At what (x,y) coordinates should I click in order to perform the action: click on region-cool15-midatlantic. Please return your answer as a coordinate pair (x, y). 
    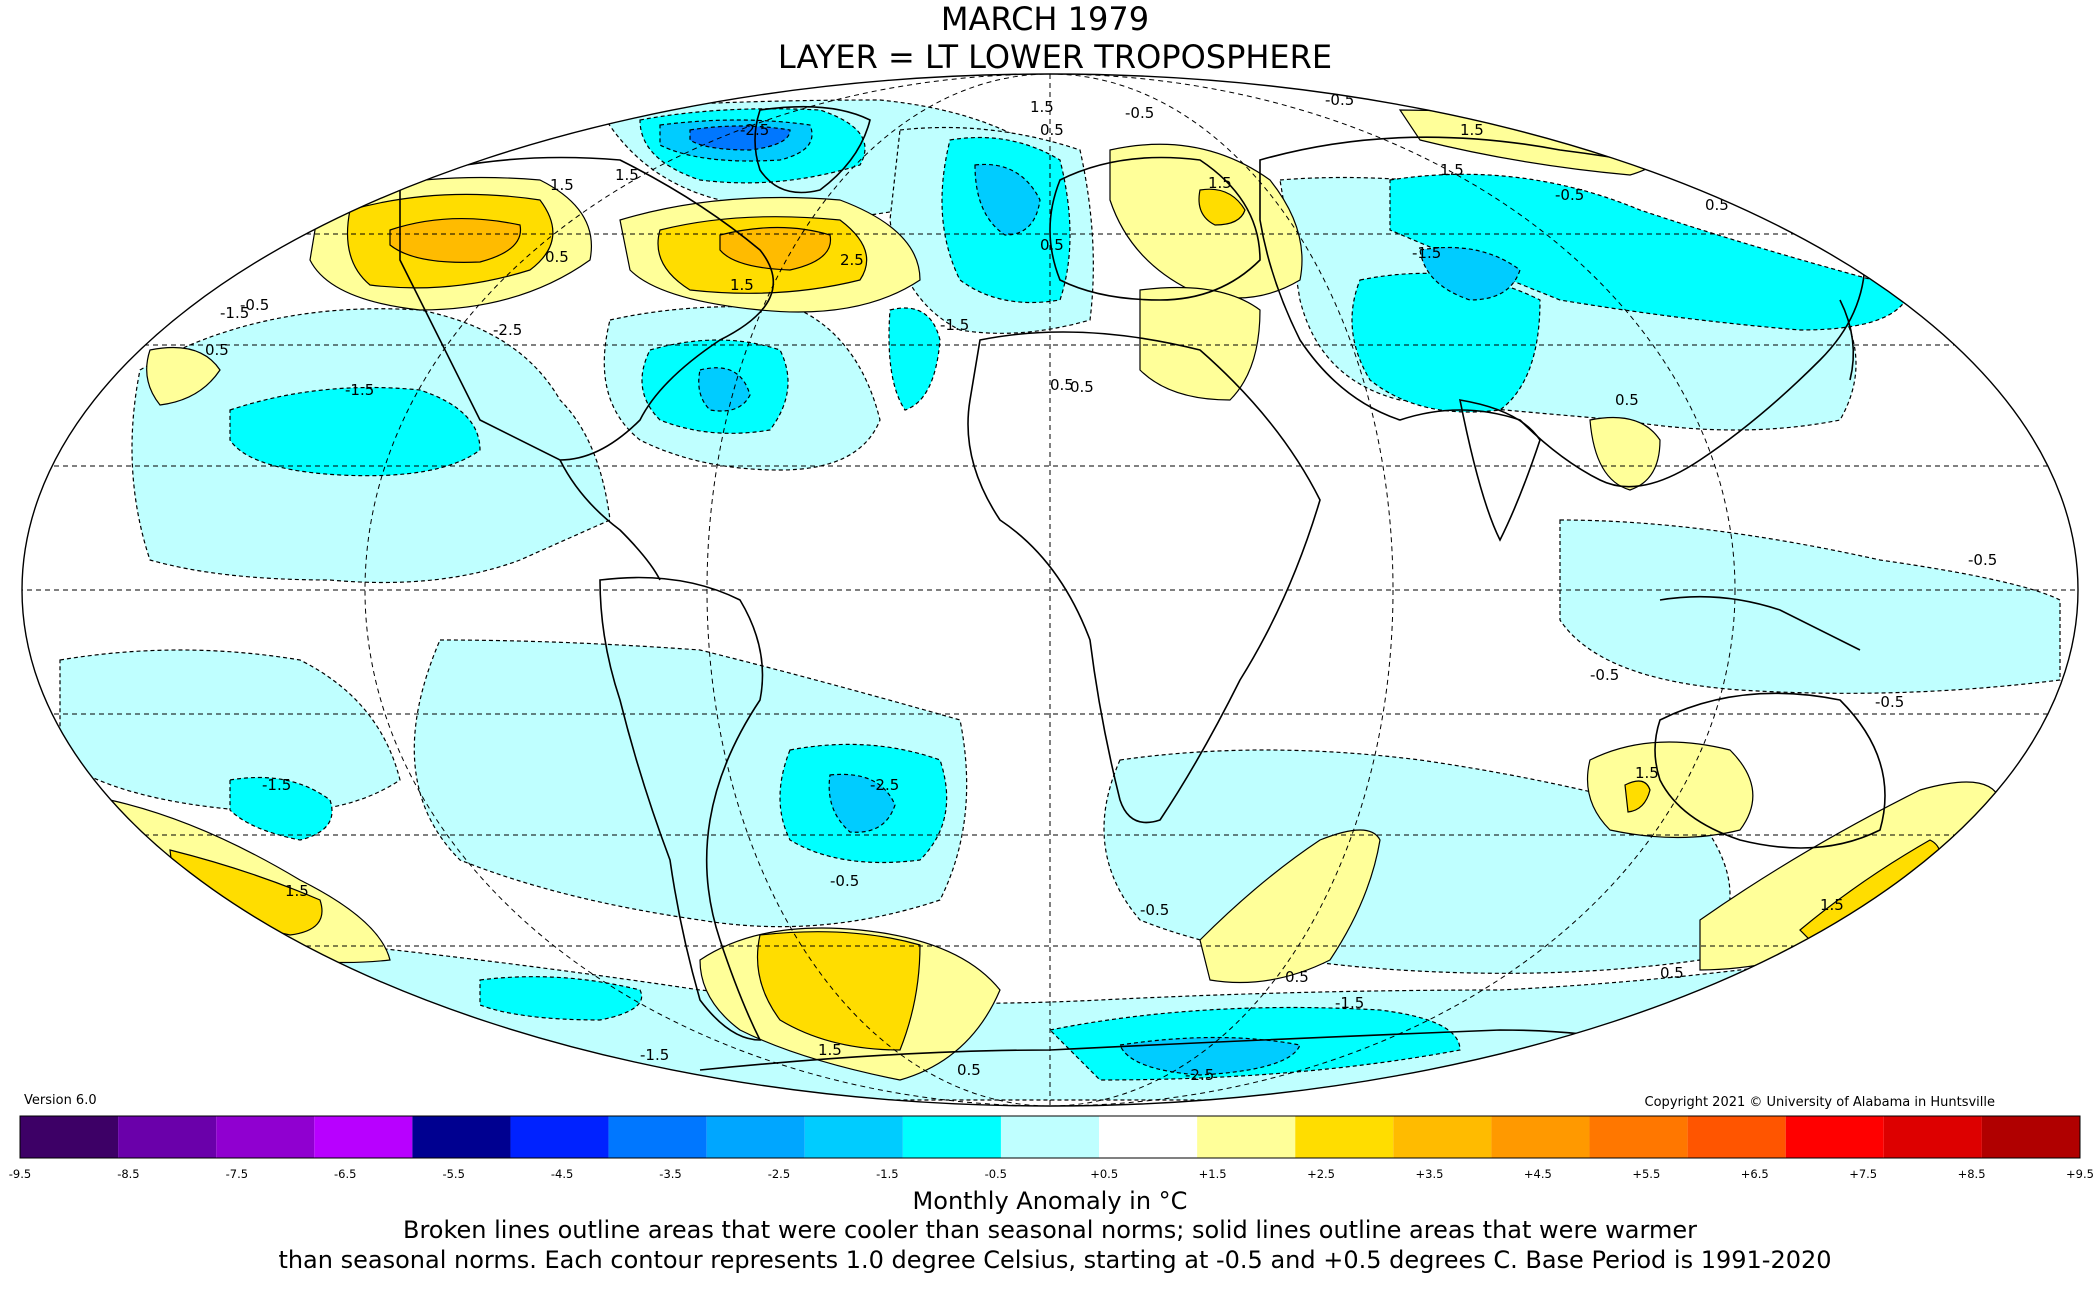
    Looking at the image, I should click on (914, 359).